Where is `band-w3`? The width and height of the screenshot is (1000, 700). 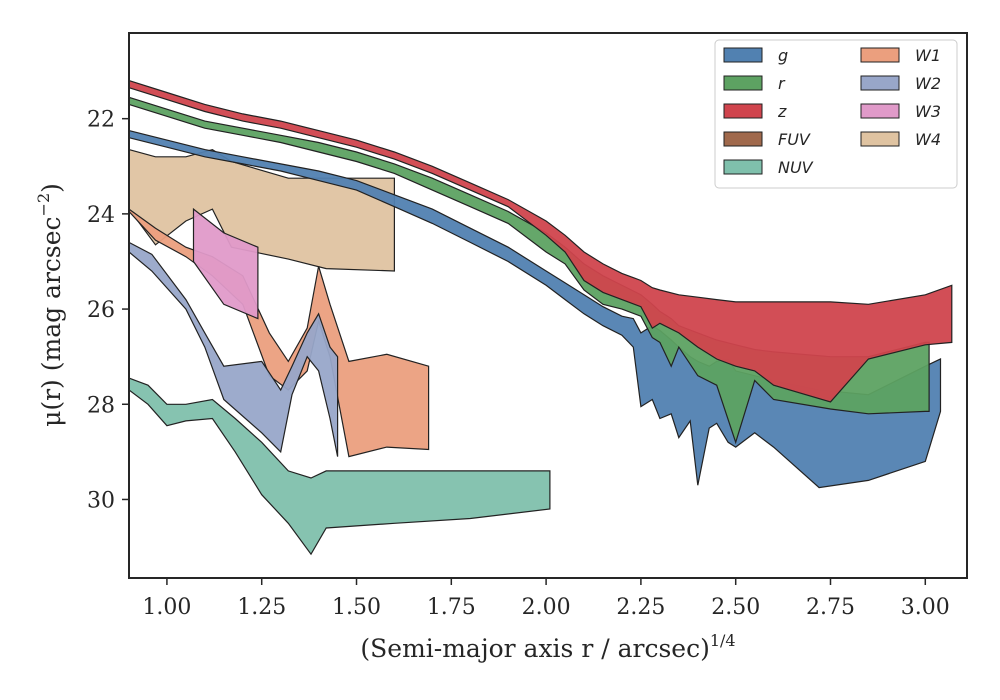 band-w3 is located at coordinates (225, 263).